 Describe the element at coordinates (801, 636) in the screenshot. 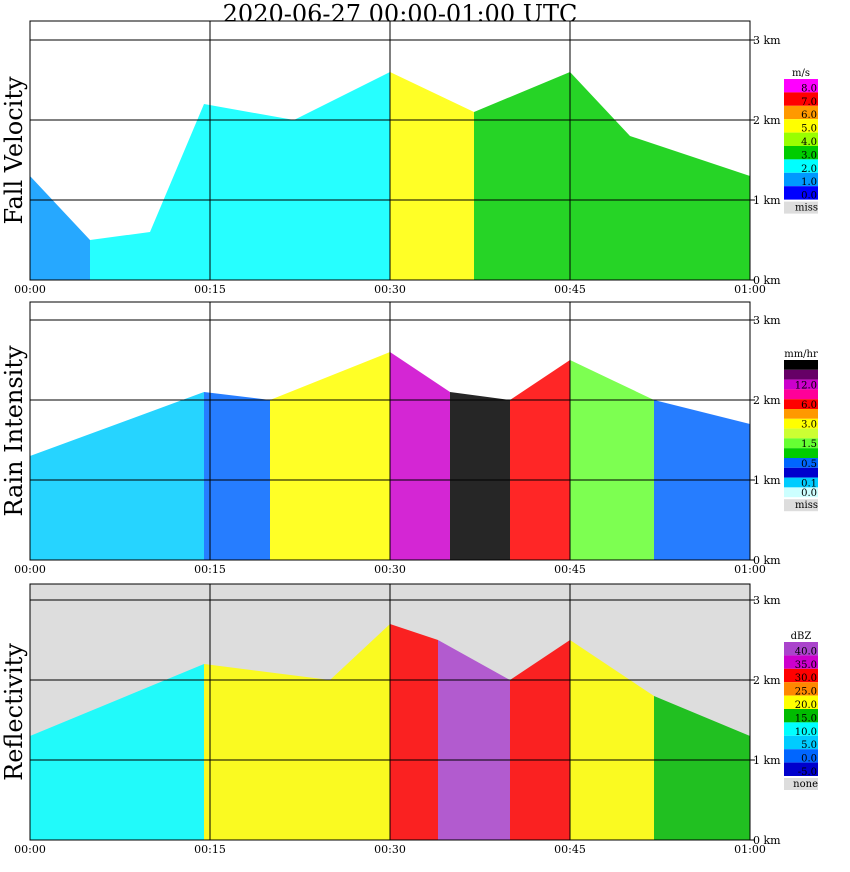

I see `reflectivity-colorbar-unit: dBZ` at that location.